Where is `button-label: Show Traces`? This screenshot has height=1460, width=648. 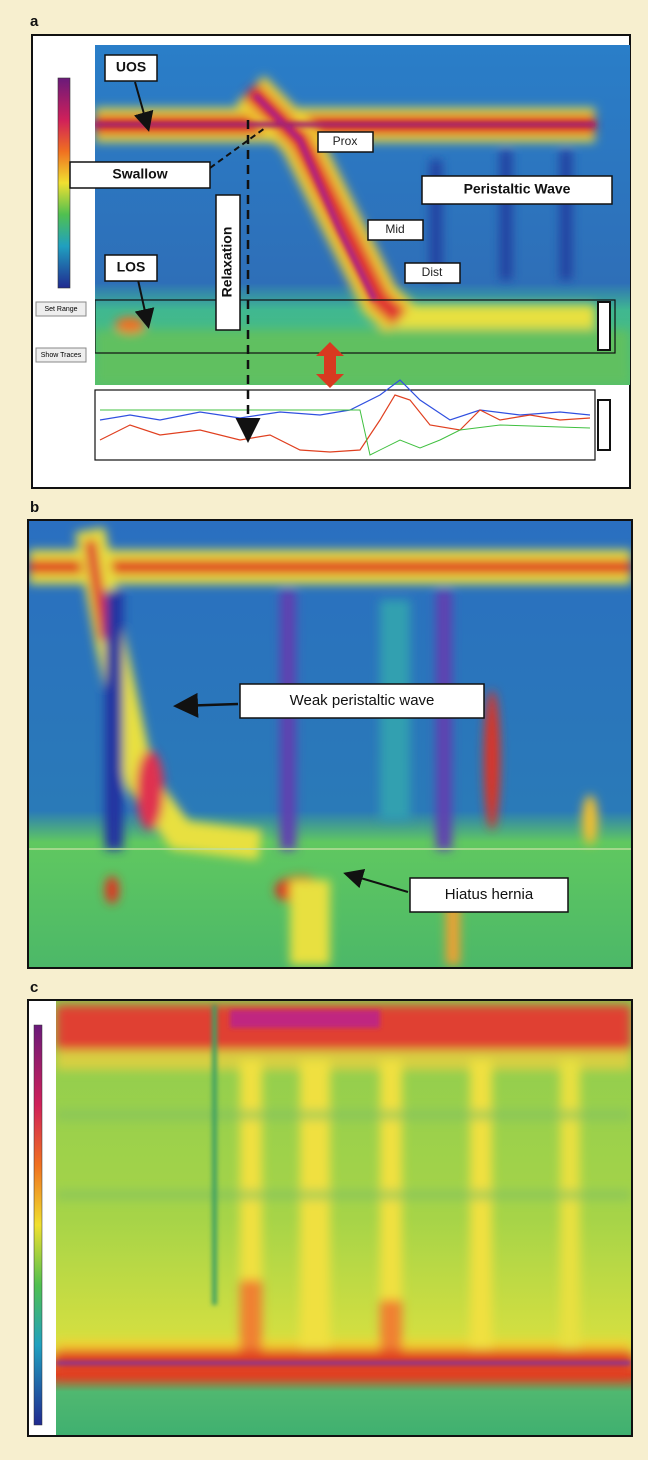 button-label: Show Traces is located at coordinates (61, 355).